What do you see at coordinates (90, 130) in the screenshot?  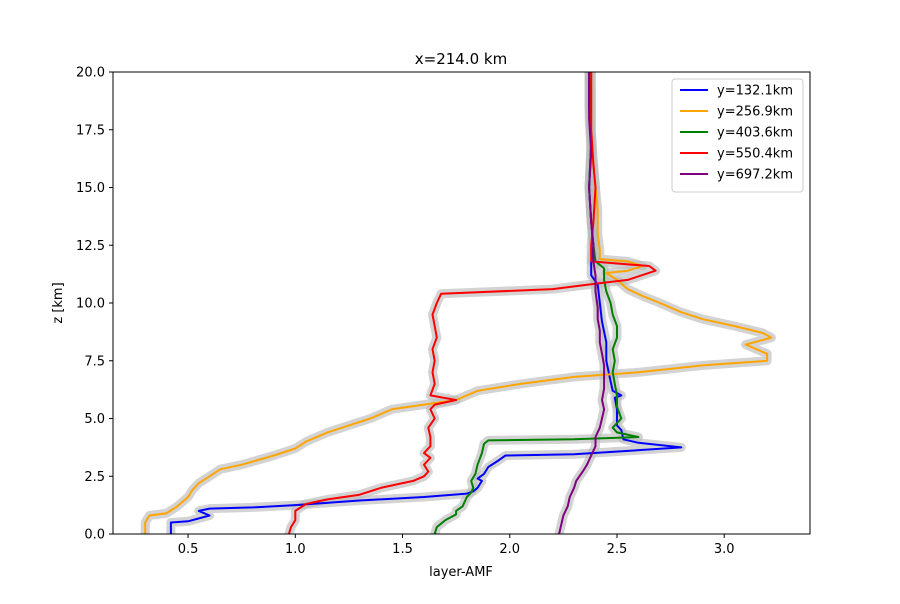 I see `y-tick-label: 17.5` at bounding box center [90, 130].